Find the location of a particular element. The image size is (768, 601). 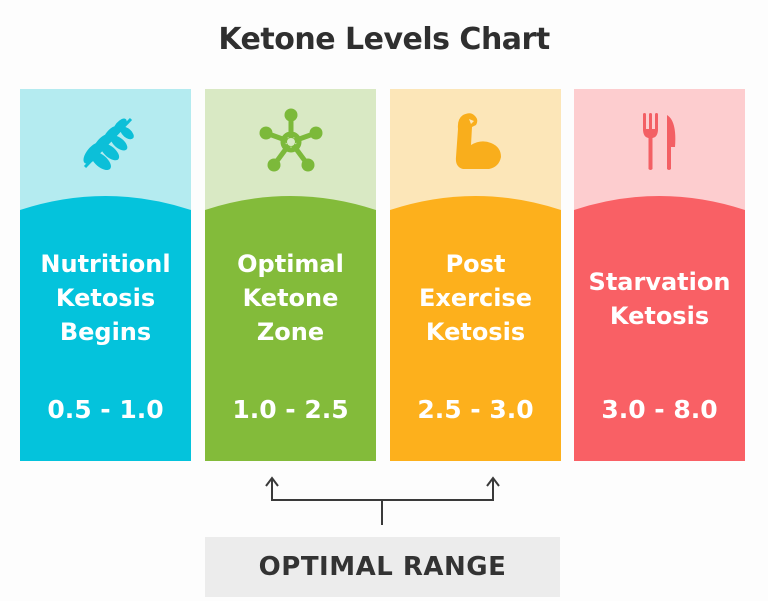

column-label: Starvation Ketosis is located at coordinates (659, 299).